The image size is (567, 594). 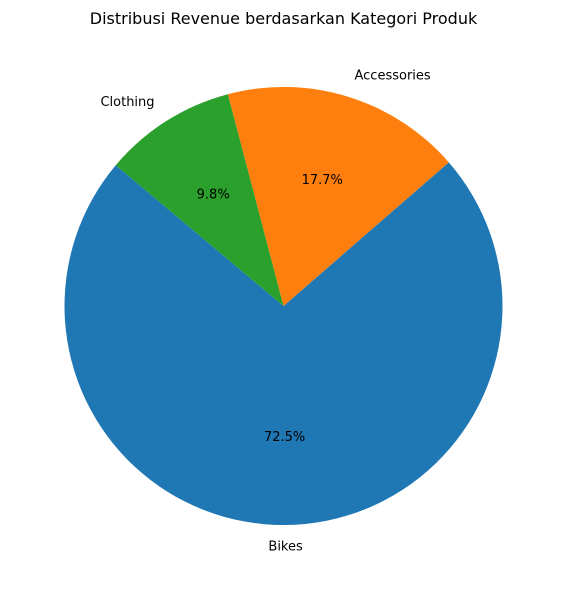 What do you see at coordinates (322, 180) in the screenshot?
I see `pct-label-accessories: 17.7%` at bounding box center [322, 180].